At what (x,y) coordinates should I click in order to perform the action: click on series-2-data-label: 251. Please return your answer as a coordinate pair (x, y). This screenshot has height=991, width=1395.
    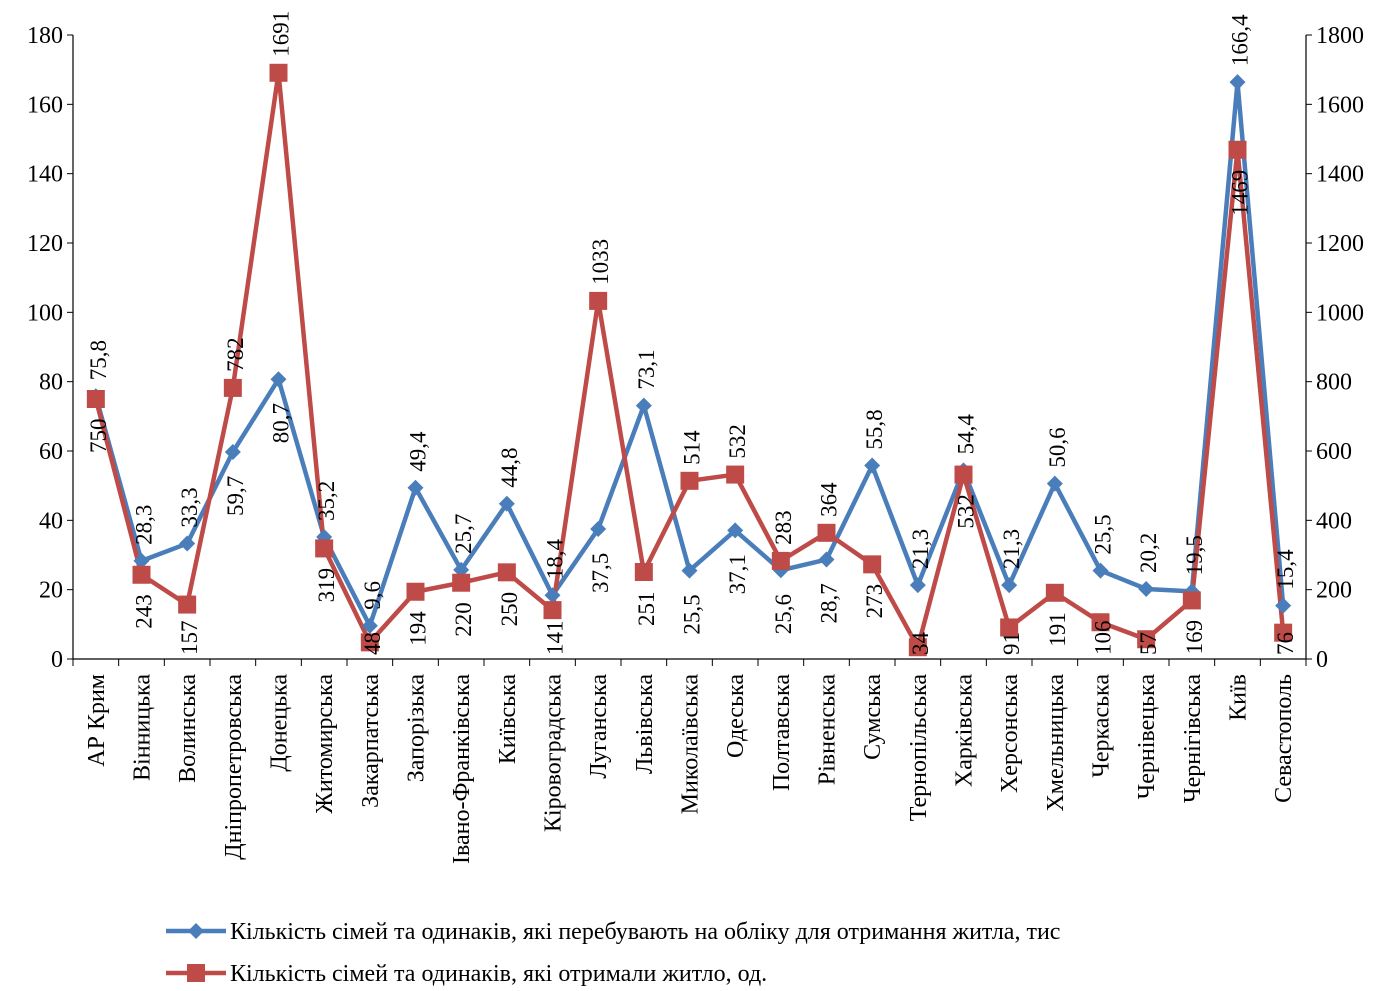
    Looking at the image, I should click on (646, 608).